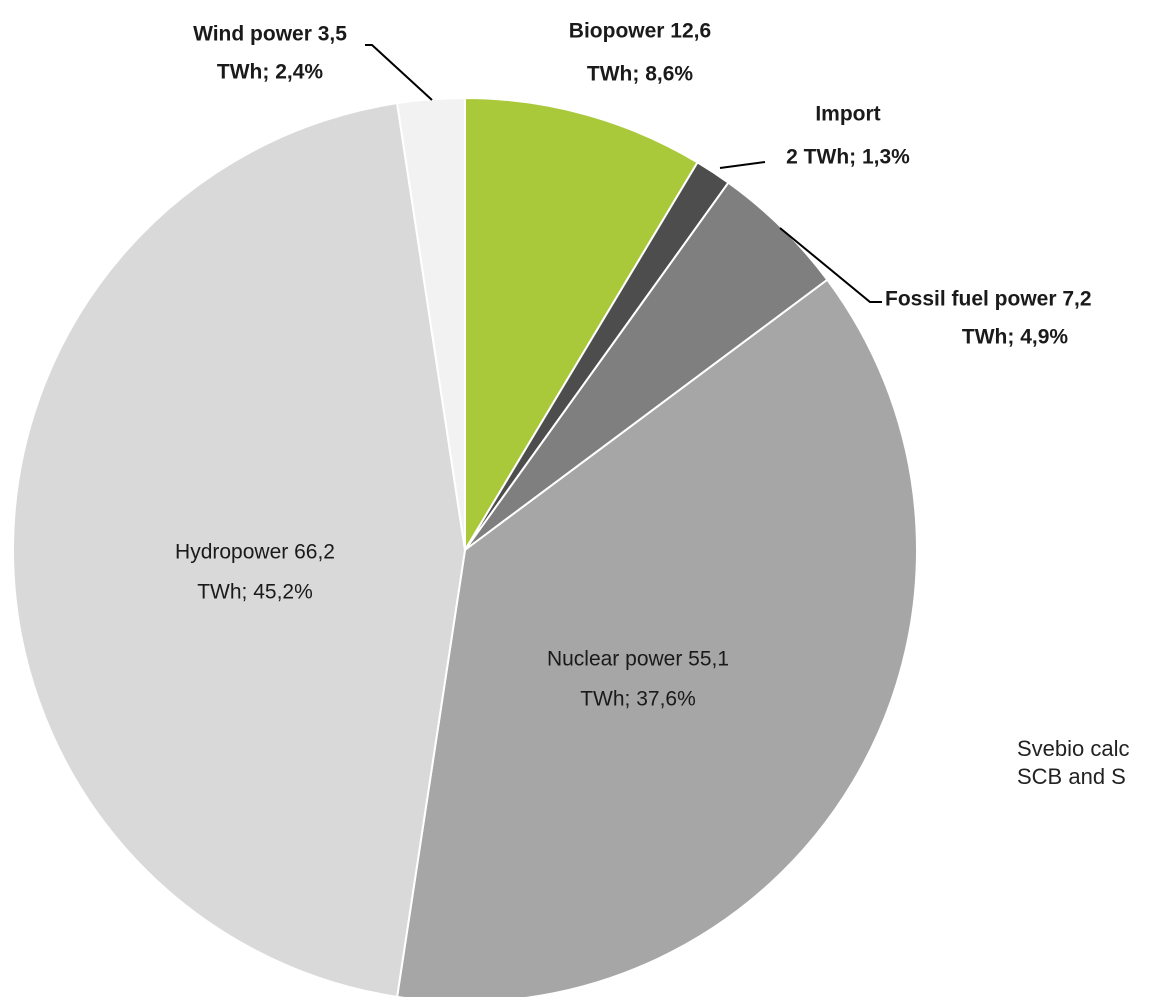 The height and width of the screenshot is (997, 1165). What do you see at coordinates (1015, 337) in the screenshot?
I see `data-label: TWh; 4,9%` at bounding box center [1015, 337].